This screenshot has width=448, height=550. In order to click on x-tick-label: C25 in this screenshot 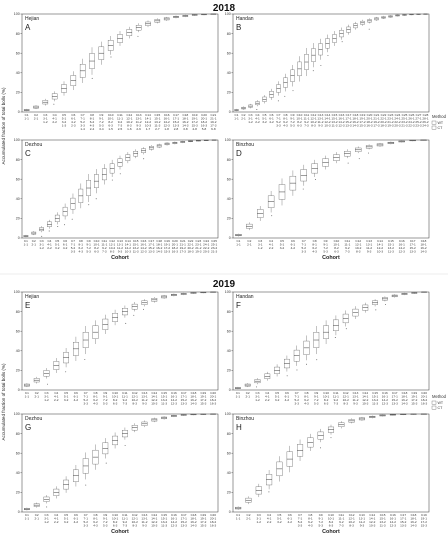, I will do `click(214, 241)`.